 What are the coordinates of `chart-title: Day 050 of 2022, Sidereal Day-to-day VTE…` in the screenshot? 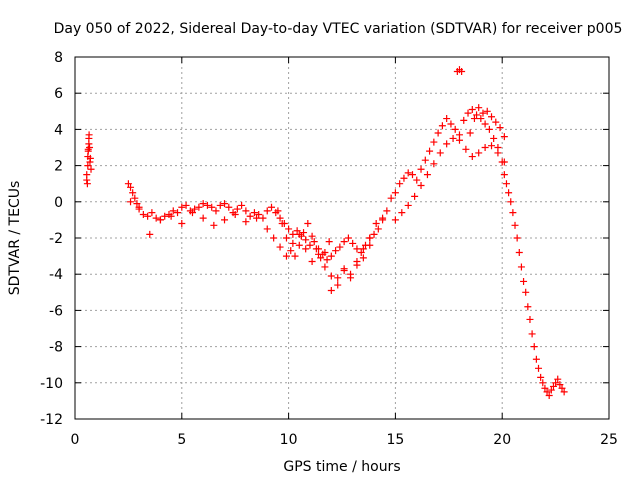 It's located at (338, 29).